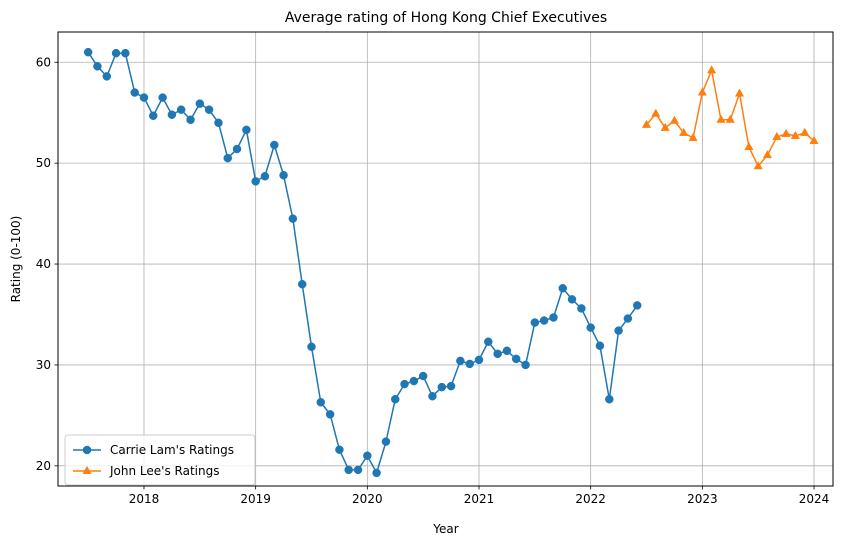 The height and width of the screenshot is (545, 842). I want to click on x-tick-label: 2018, so click(144, 499).